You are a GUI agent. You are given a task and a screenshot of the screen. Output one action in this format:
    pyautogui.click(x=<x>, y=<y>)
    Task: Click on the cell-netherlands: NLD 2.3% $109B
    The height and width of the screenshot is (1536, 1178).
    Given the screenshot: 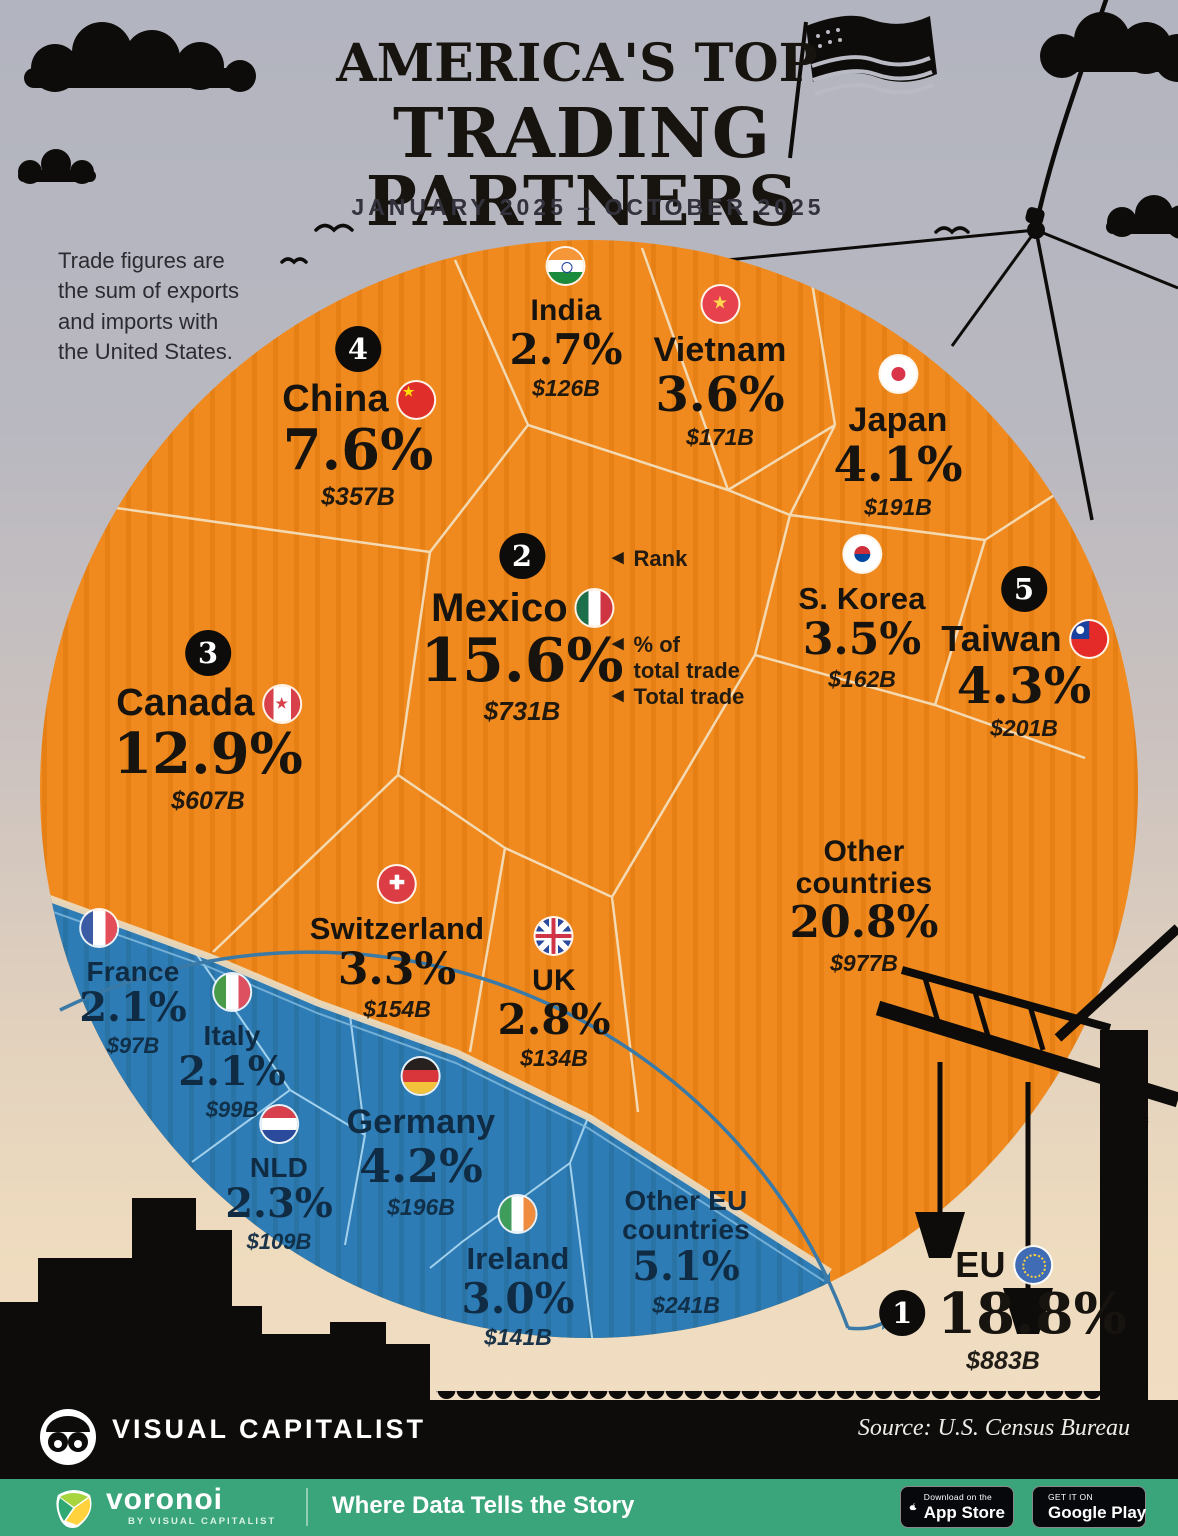 What is the action you would take?
    pyautogui.click(x=279, y=1180)
    